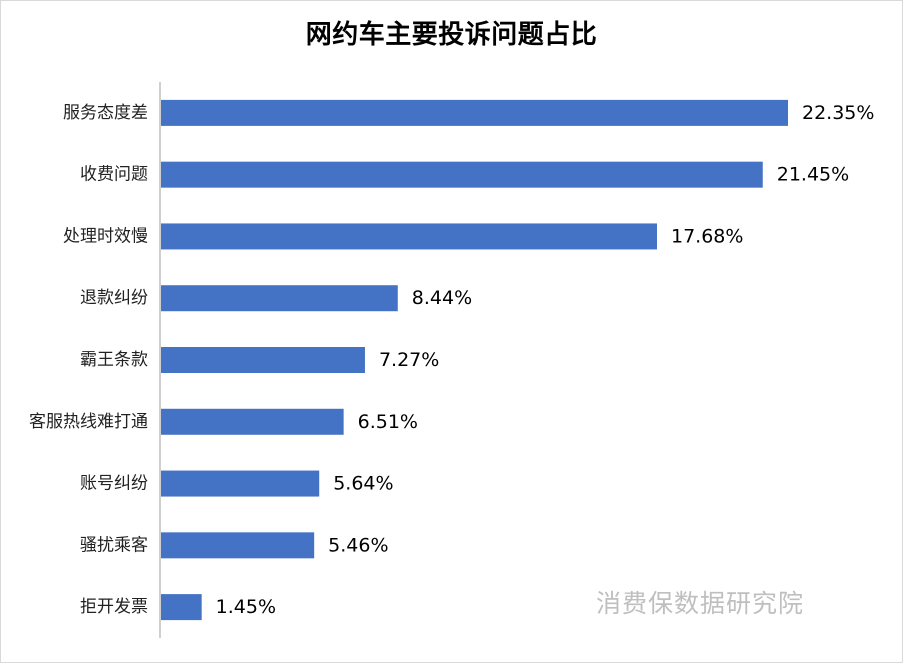 The height and width of the screenshot is (663, 903). Describe the element at coordinates (114, 360) in the screenshot. I see `category-label: 霸王条款` at that location.